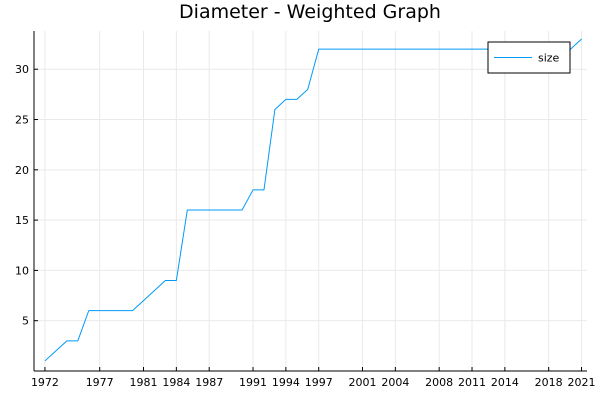 The image size is (600, 400). What do you see at coordinates (22, 270) in the screenshot?
I see `y-tick-label: 10` at bounding box center [22, 270].